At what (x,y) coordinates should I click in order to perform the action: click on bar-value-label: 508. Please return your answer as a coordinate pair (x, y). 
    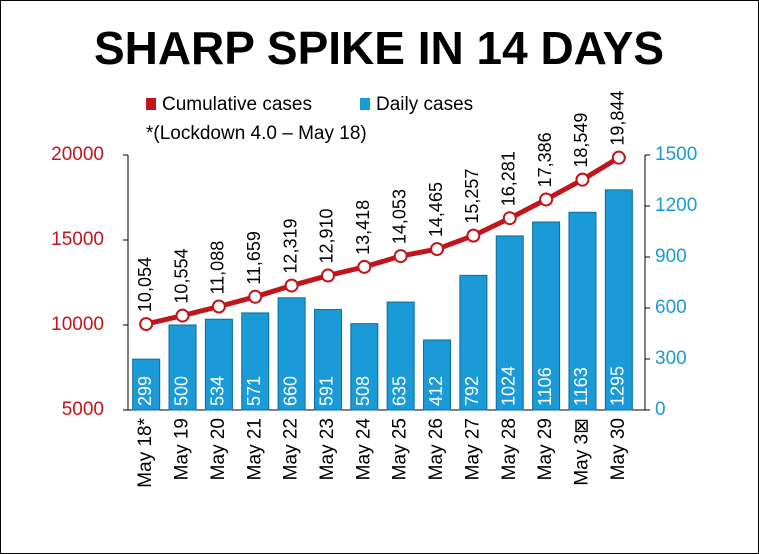
    Looking at the image, I should click on (363, 391).